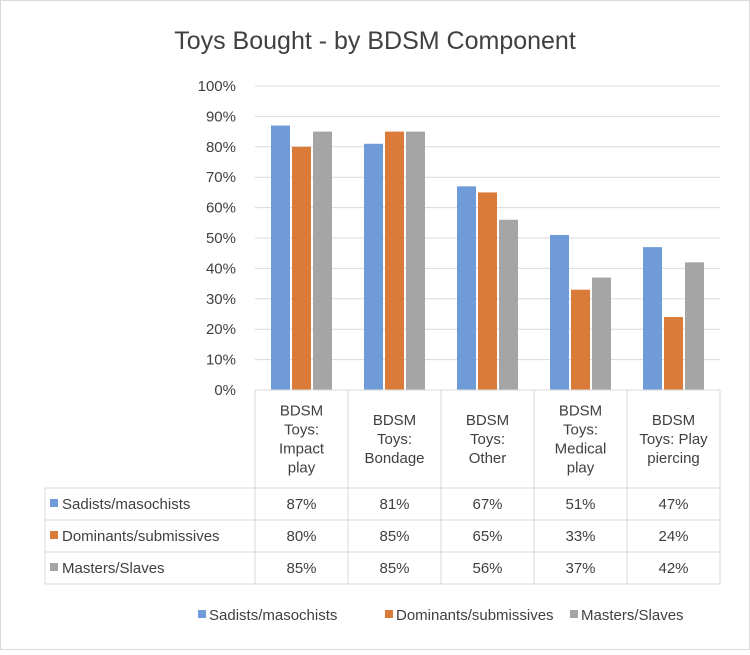 This screenshot has height=655, width=750. What do you see at coordinates (488, 458) in the screenshot?
I see `category-label: Other` at bounding box center [488, 458].